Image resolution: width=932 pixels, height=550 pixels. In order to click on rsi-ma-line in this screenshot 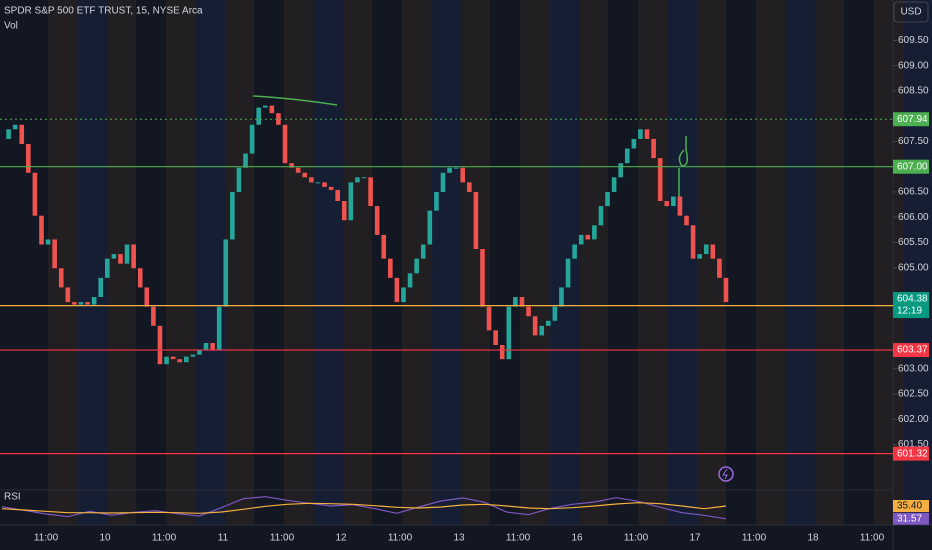, I will do `click(364, 508)`.